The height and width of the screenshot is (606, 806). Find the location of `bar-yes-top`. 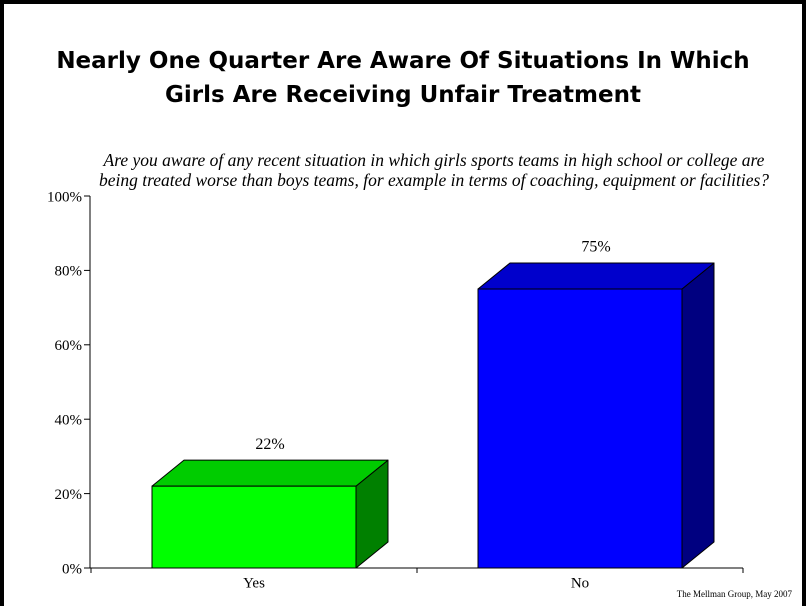

bar-yes-top is located at coordinates (270, 473).